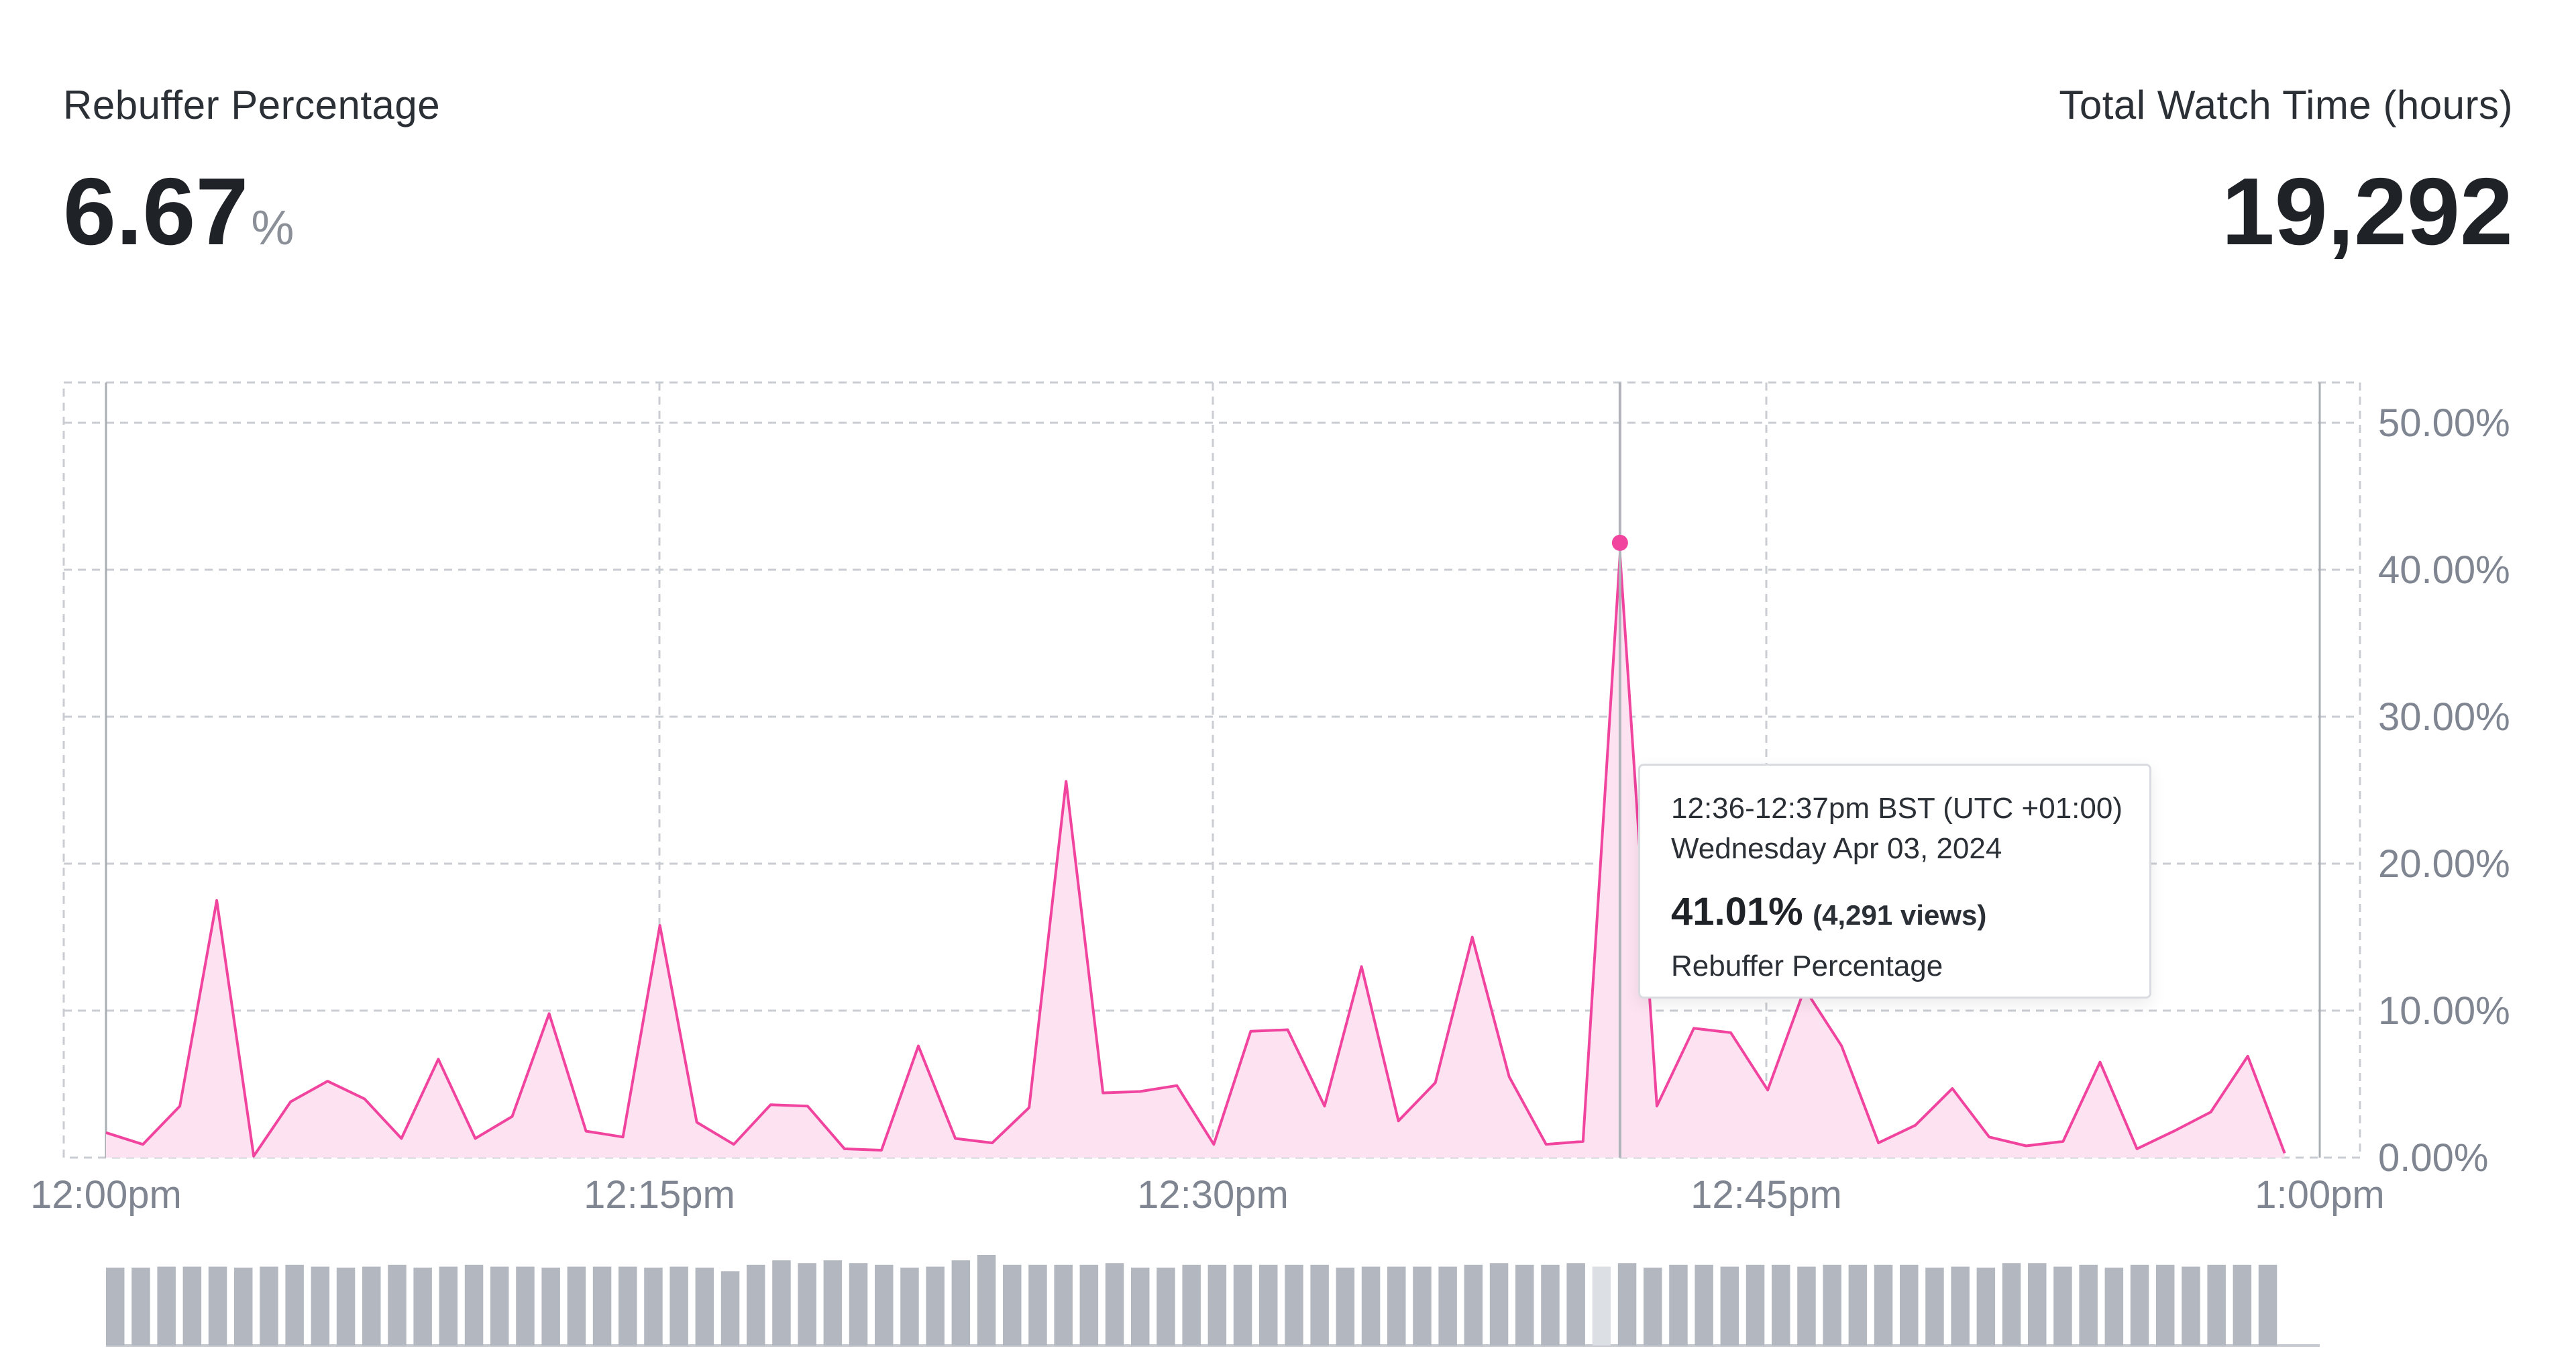  I want to click on highlight-point, so click(1619, 542).